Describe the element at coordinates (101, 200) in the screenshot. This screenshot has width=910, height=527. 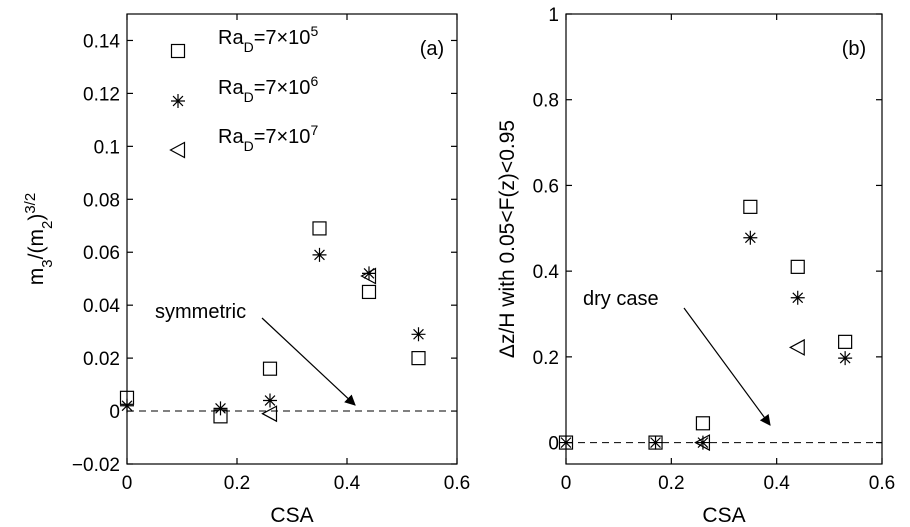
I see `y-tick-label: 0.08` at that location.